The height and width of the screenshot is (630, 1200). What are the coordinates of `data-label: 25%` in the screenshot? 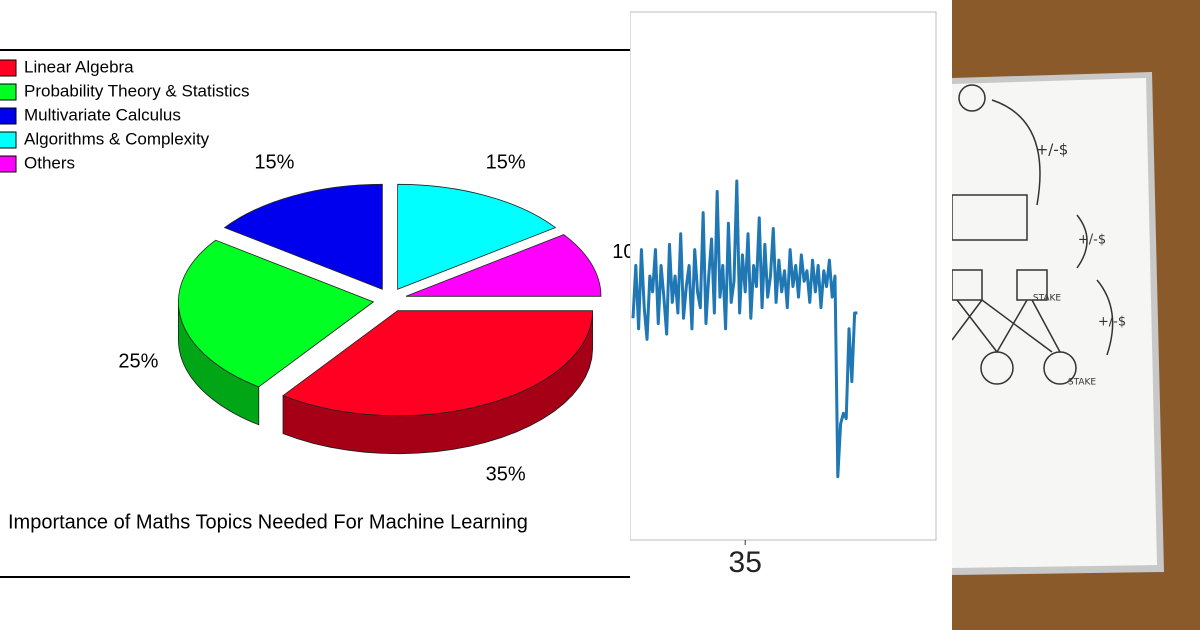 It's located at (138, 361).